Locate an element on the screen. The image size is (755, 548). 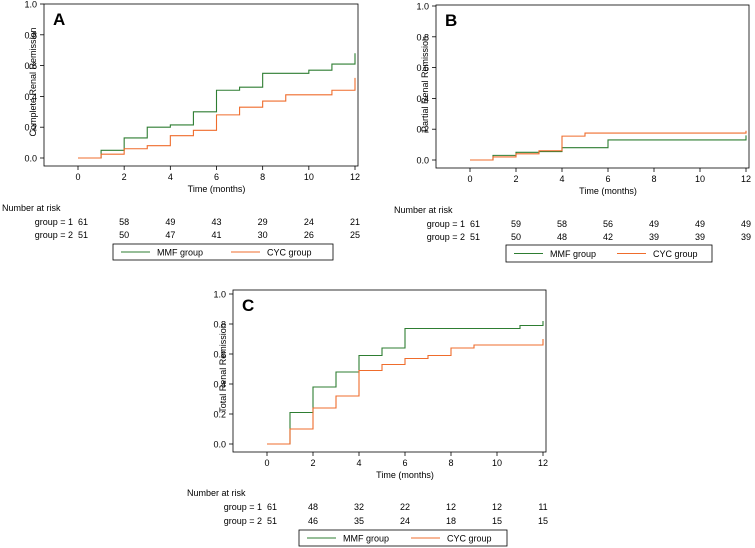
risk-count: 21 is located at coordinates (355, 222).